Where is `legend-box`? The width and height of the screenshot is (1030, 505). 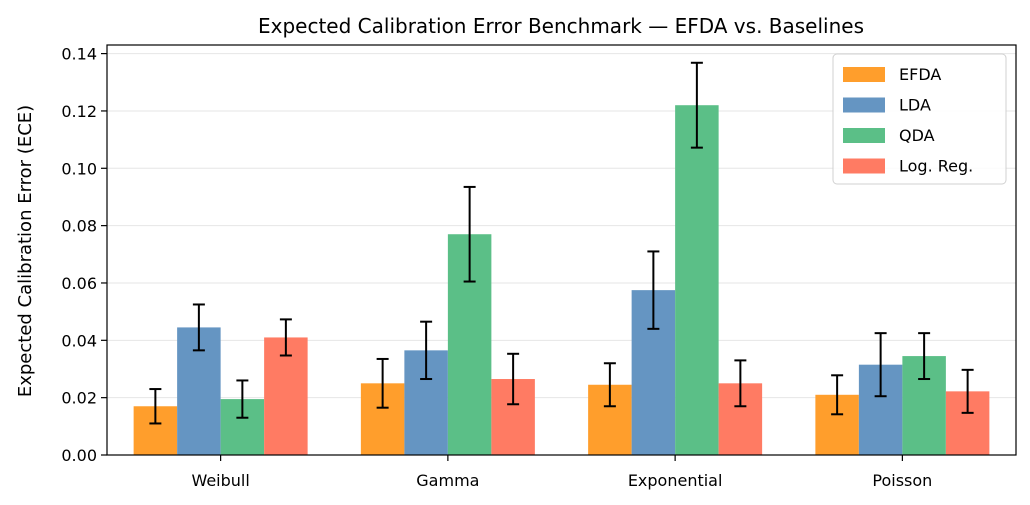
legend-box is located at coordinates (919, 119).